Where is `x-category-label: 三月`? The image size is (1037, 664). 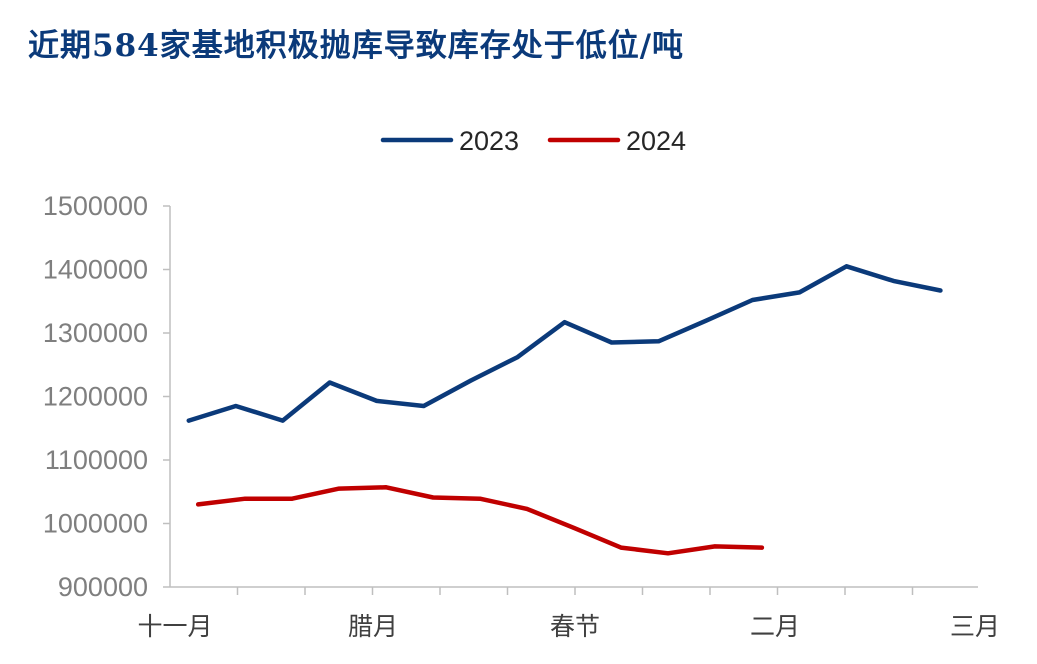
x-category-label: 三月 is located at coordinates (975, 626).